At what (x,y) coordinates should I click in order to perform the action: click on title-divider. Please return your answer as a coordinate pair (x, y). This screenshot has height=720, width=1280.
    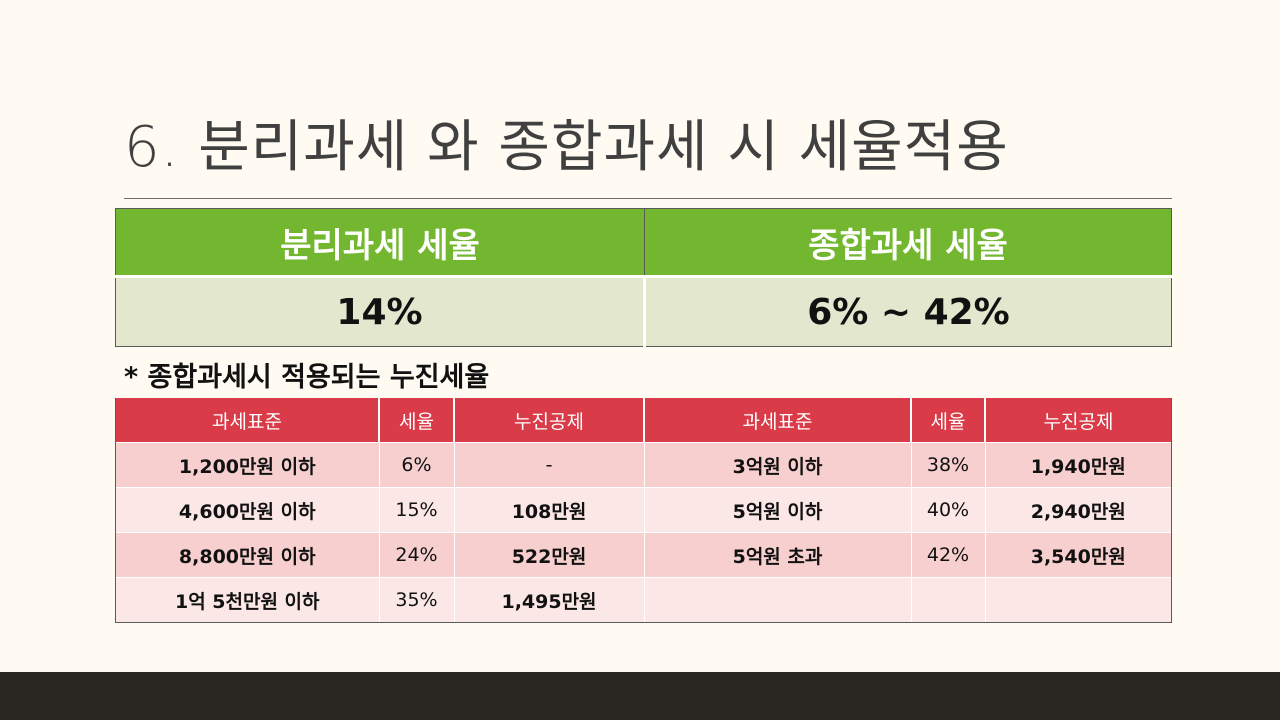
    Looking at the image, I should click on (648, 198).